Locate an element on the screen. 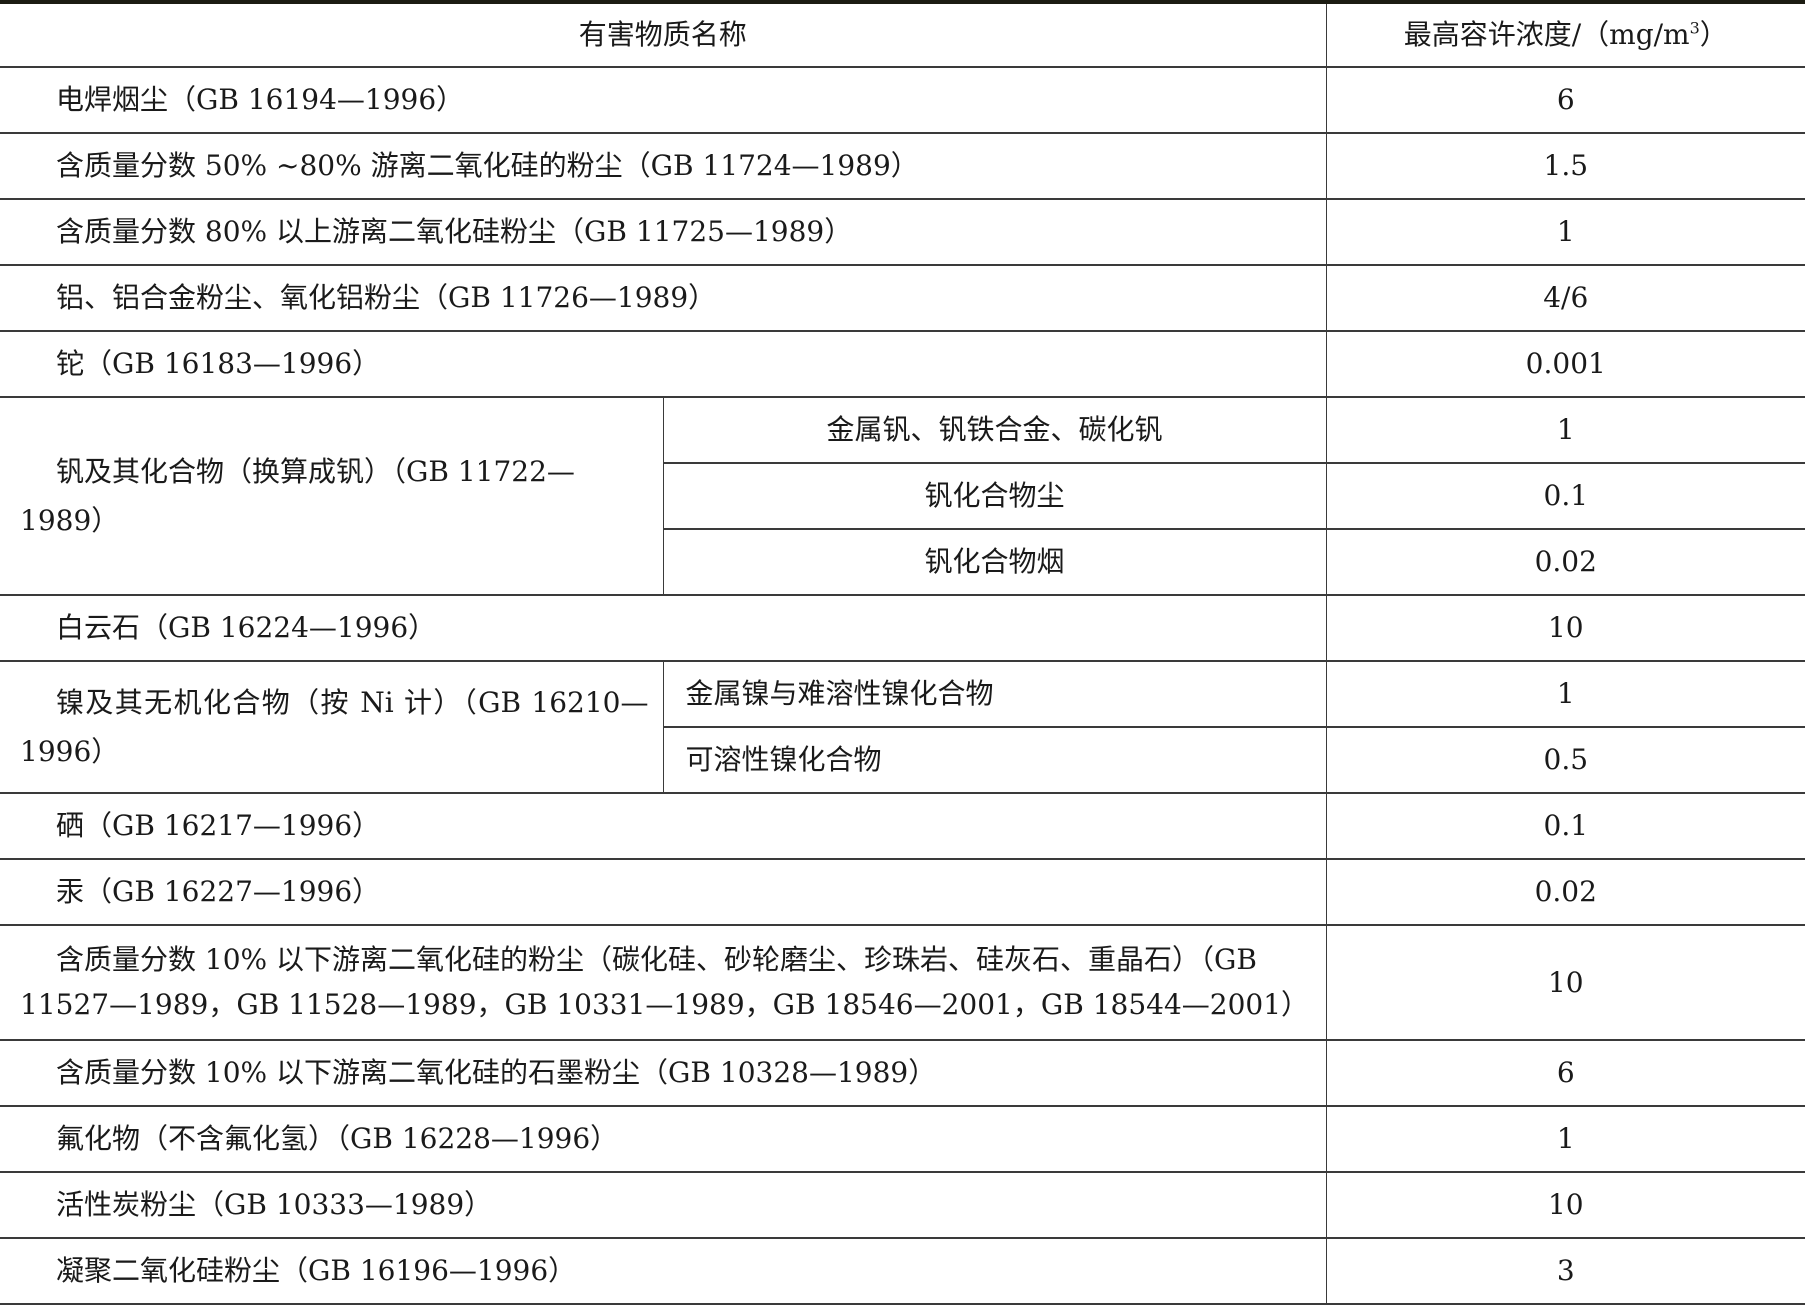  table-row: 活性炭粉尘（GB 10333—1989） 10 is located at coordinates (902, 1205).